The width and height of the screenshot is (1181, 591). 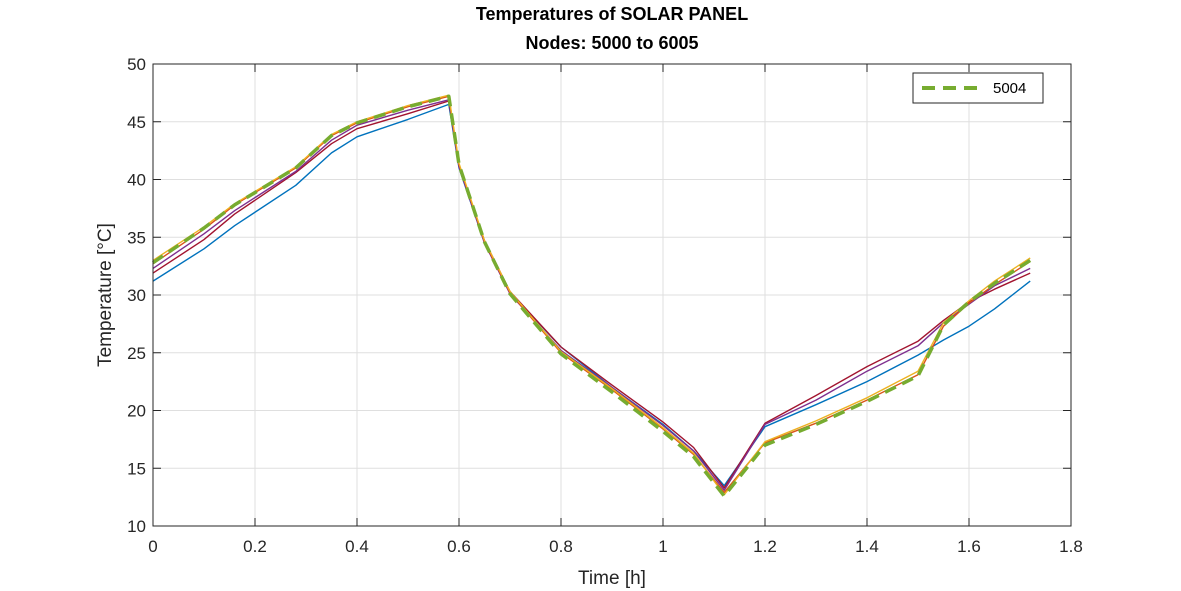 I want to click on y-tick-label: 20, so click(x=136, y=411).